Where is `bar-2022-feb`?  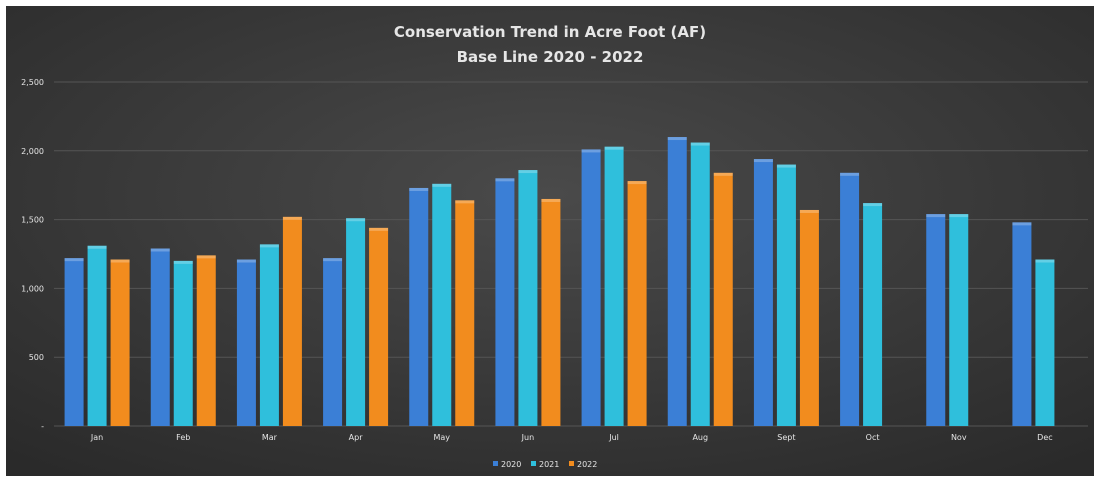 bar-2022-feb is located at coordinates (206, 340).